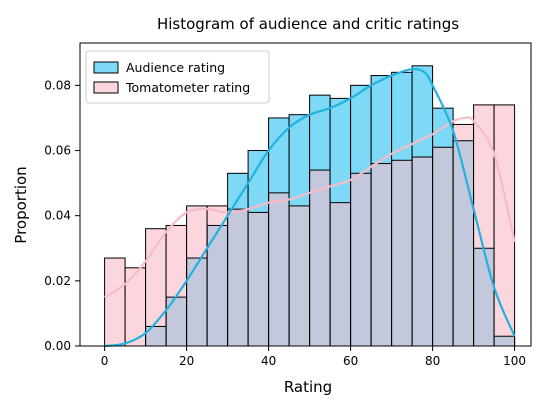 This screenshot has width=549, height=410. What do you see at coordinates (57, 281) in the screenshot?
I see `y-tick-label-0.02: 0.02` at bounding box center [57, 281].